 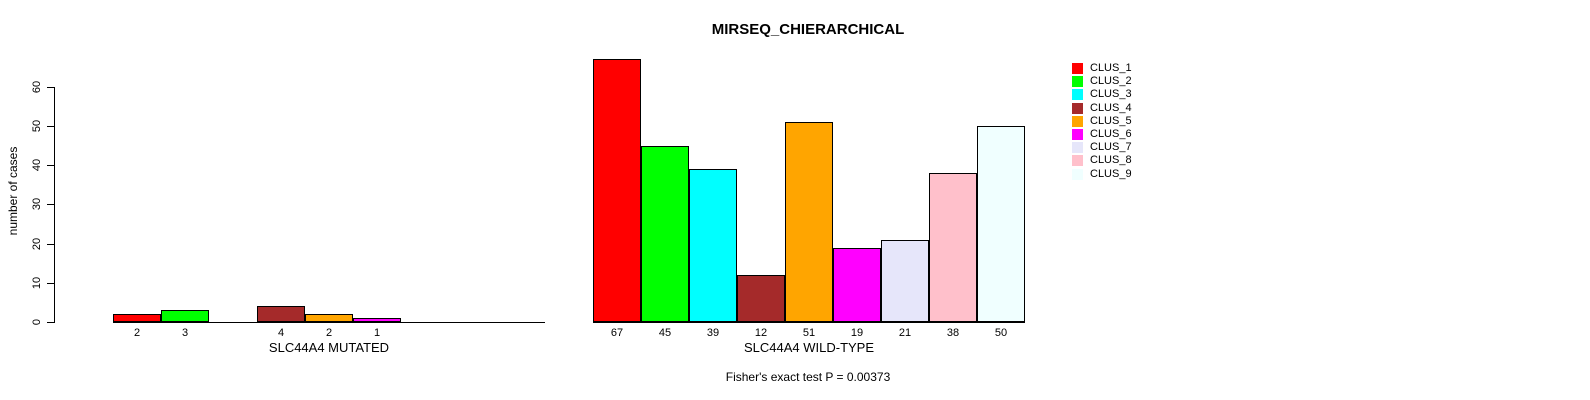 I want to click on annotation-fishers-test: Fisher's exact test P = 0.00373, so click(x=808, y=377).